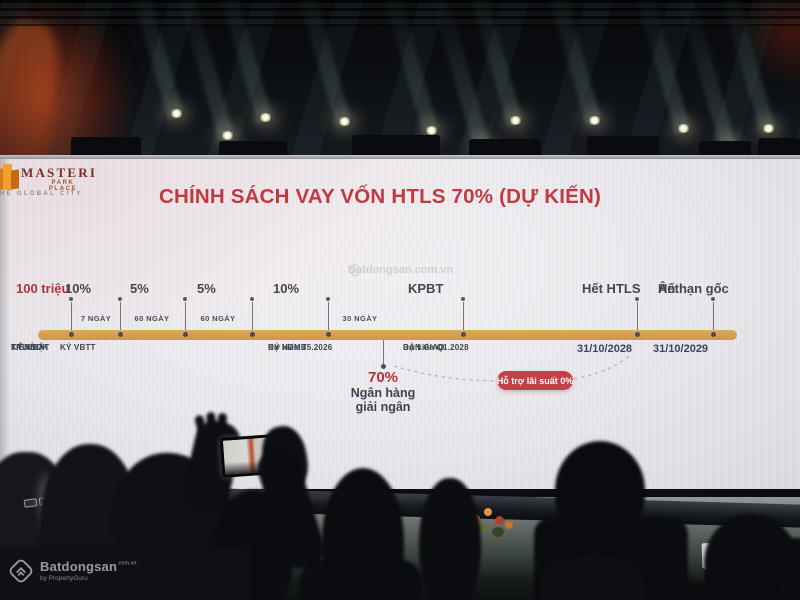 The height and width of the screenshot is (600, 800). I want to click on disbursement-percent: 70%, so click(383, 377).